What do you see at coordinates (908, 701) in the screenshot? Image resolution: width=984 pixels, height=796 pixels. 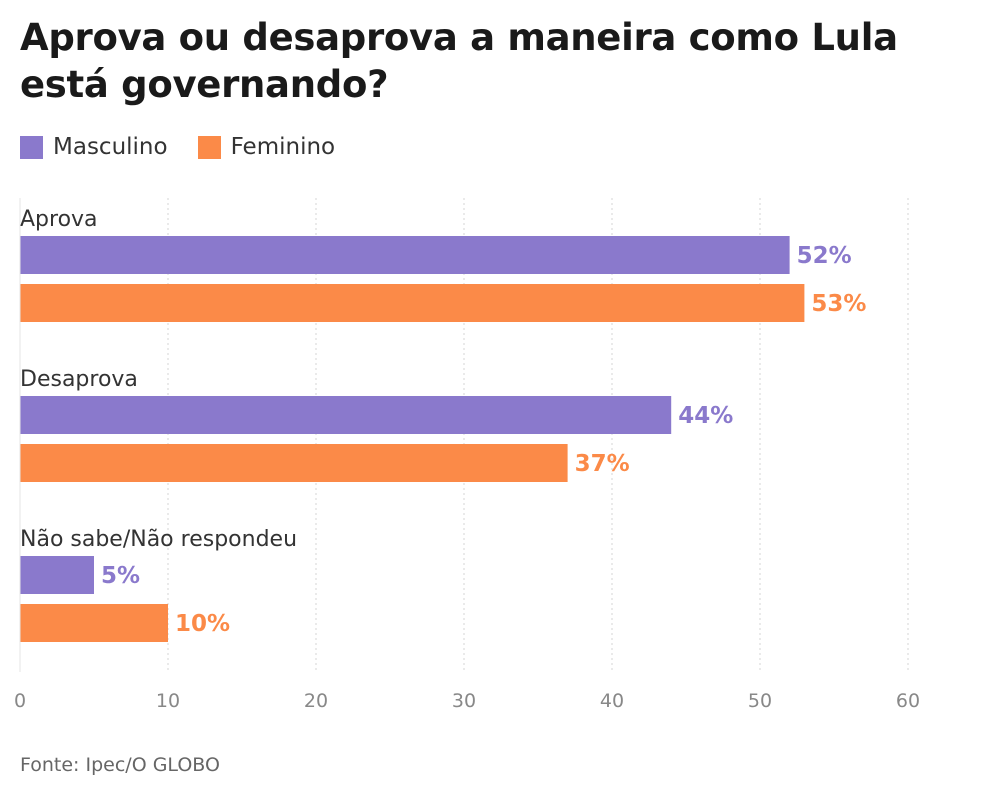 I see `x-tick-label: 60` at bounding box center [908, 701].